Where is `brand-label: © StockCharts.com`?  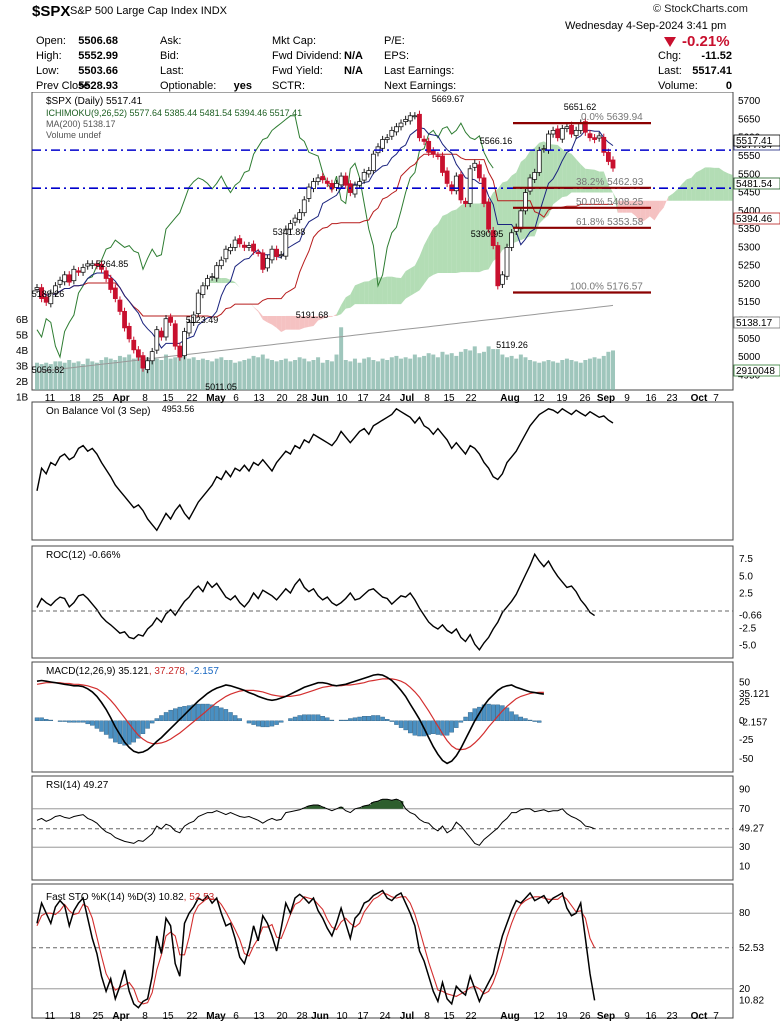
brand-label: © StockCharts.com is located at coordinates (700, 9).